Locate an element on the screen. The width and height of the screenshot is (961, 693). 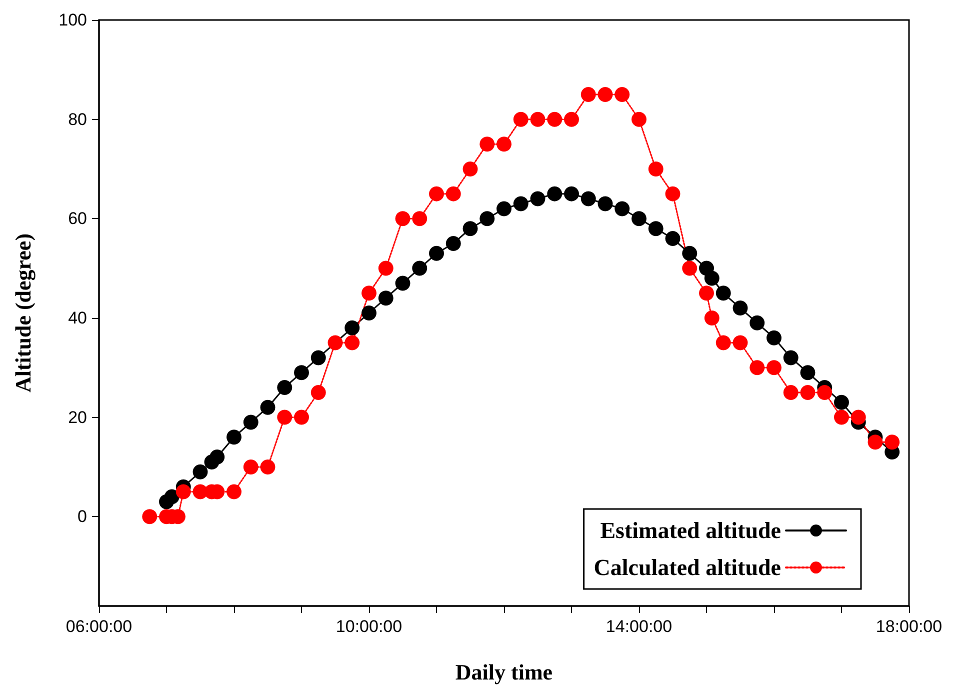
y-tick-label: 60 is located at coordinates (77, 218).